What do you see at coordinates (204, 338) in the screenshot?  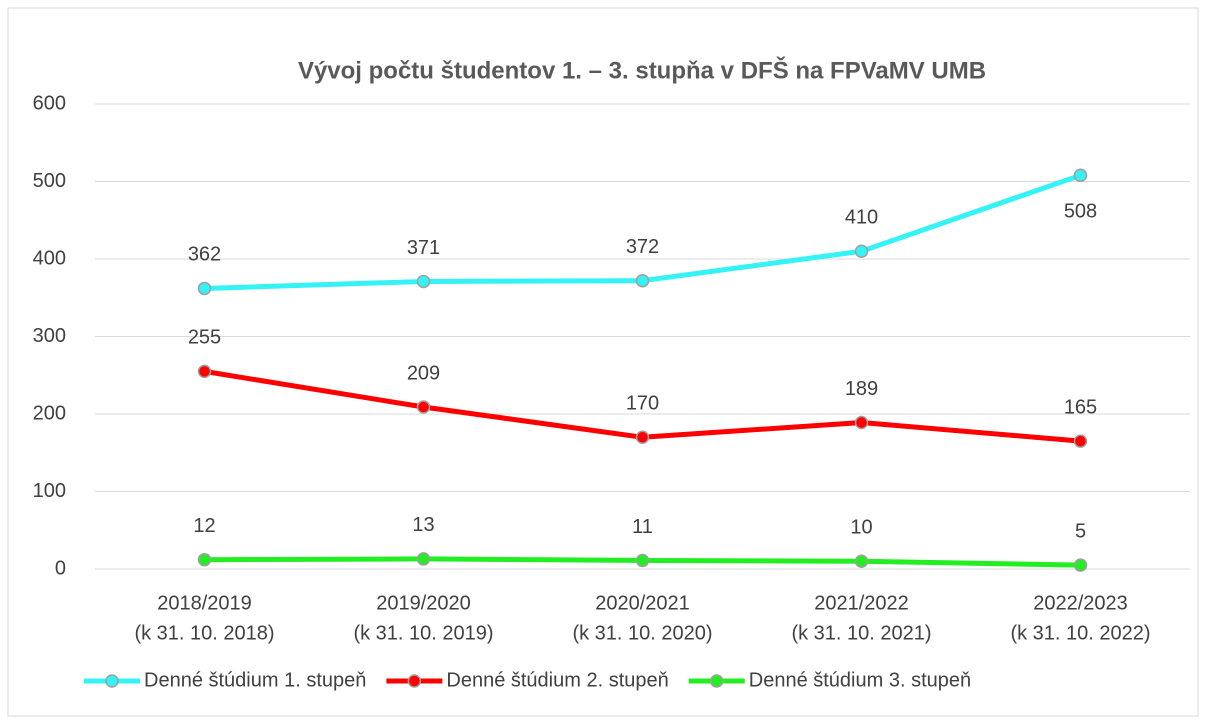 I see `data-label: 255` at bounding box center [204, 338].